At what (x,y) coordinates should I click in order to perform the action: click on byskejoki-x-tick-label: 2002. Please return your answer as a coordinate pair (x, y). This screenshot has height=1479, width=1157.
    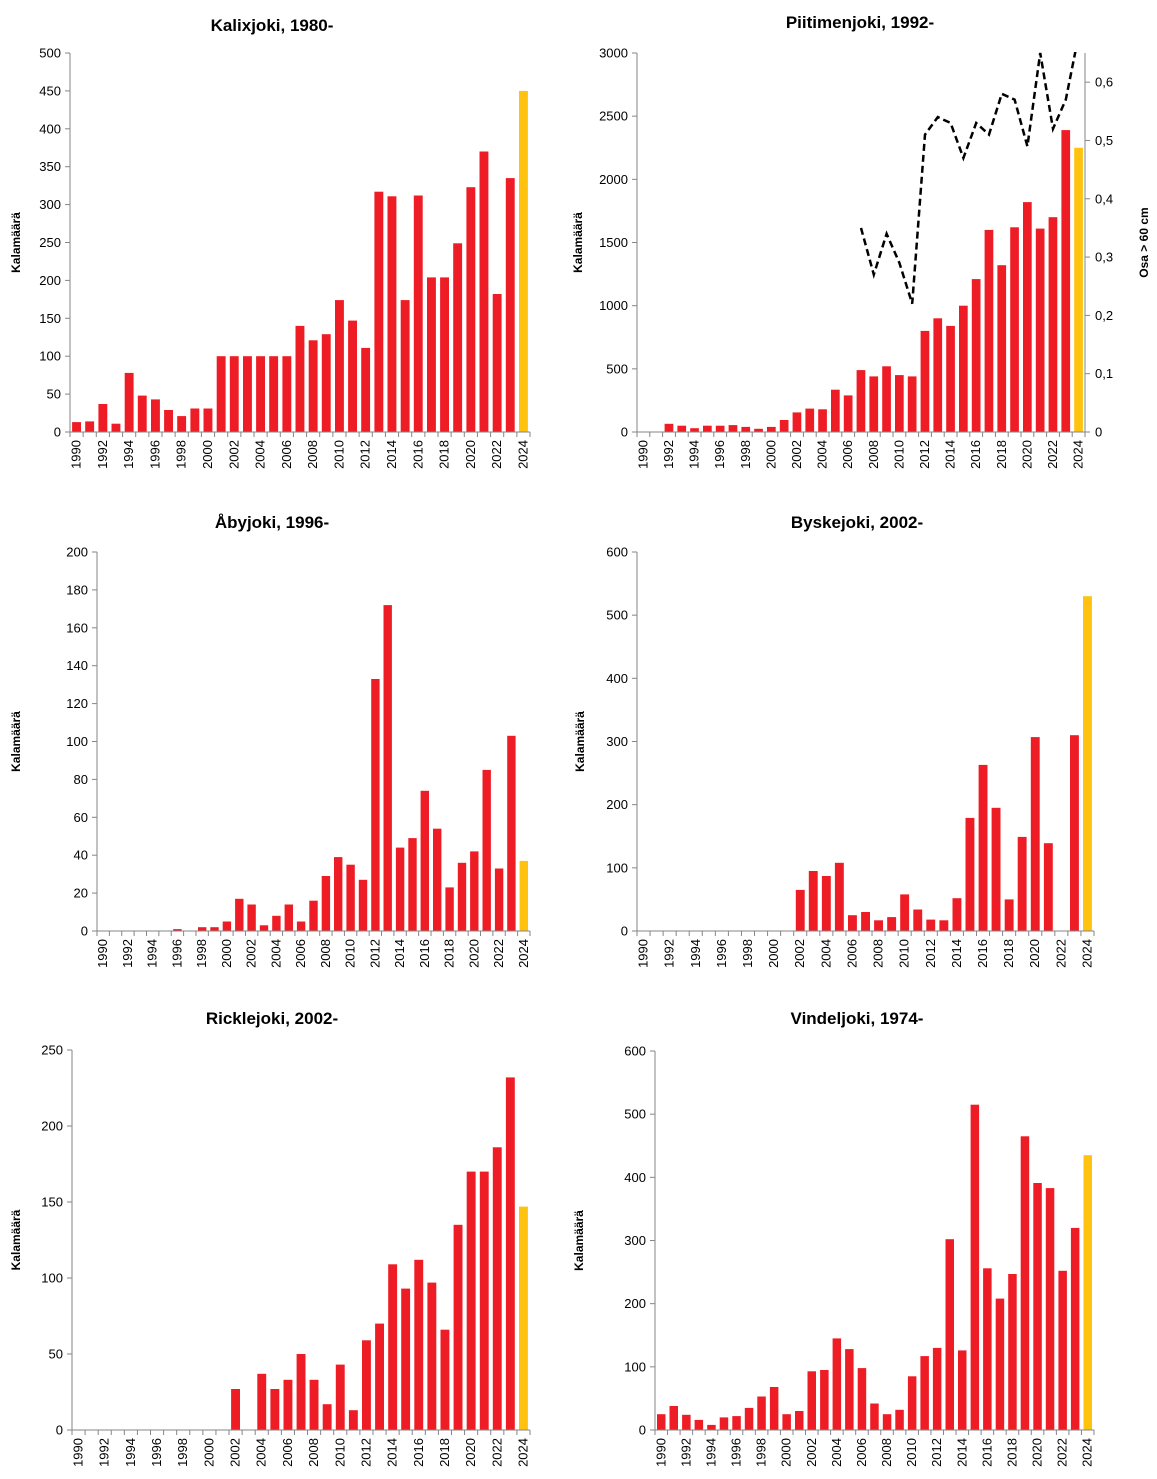
    Looking at the image, I should click on (799, 953).